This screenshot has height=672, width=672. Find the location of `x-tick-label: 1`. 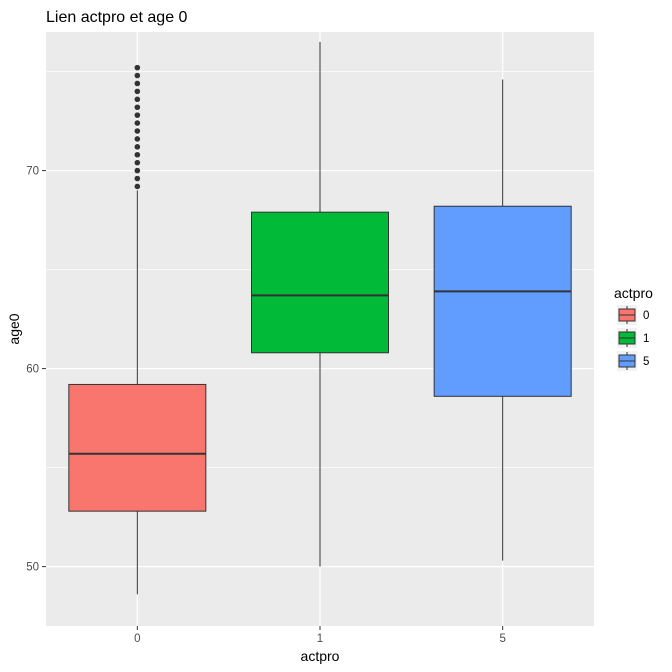

x-tick-label: 1 is located at coordinates (320, 639).